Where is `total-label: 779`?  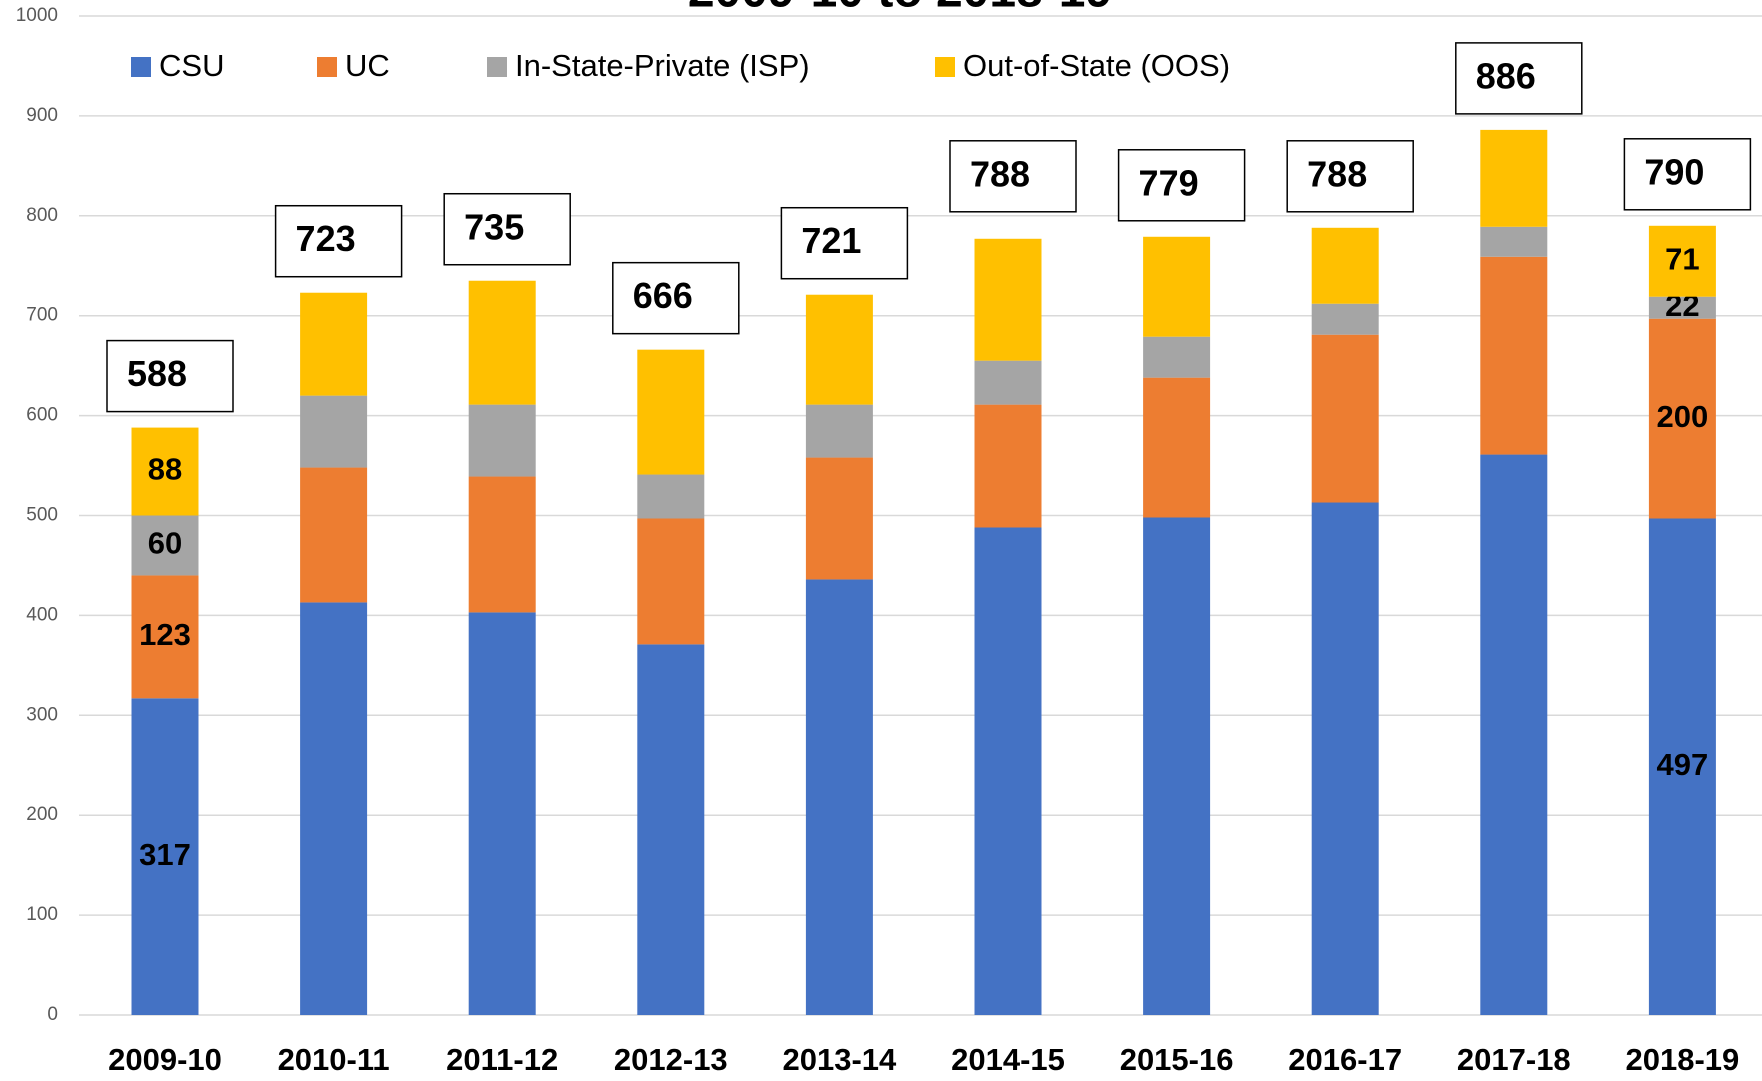 total-label: 779 is located at coordinates (1169, 182).